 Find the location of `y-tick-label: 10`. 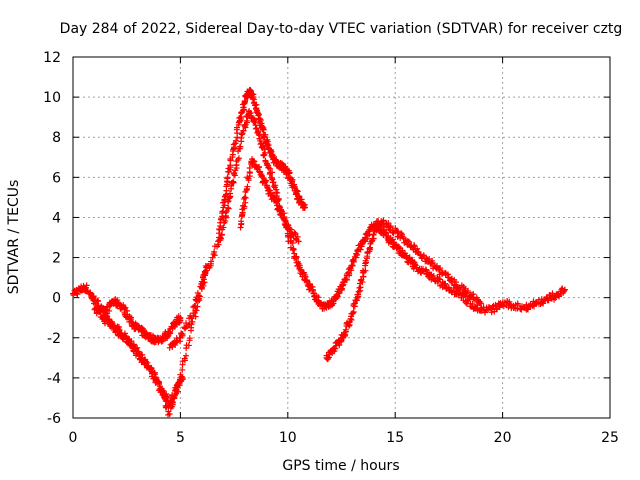

y-tick-label: 10 is located at coordinates (52, 98).